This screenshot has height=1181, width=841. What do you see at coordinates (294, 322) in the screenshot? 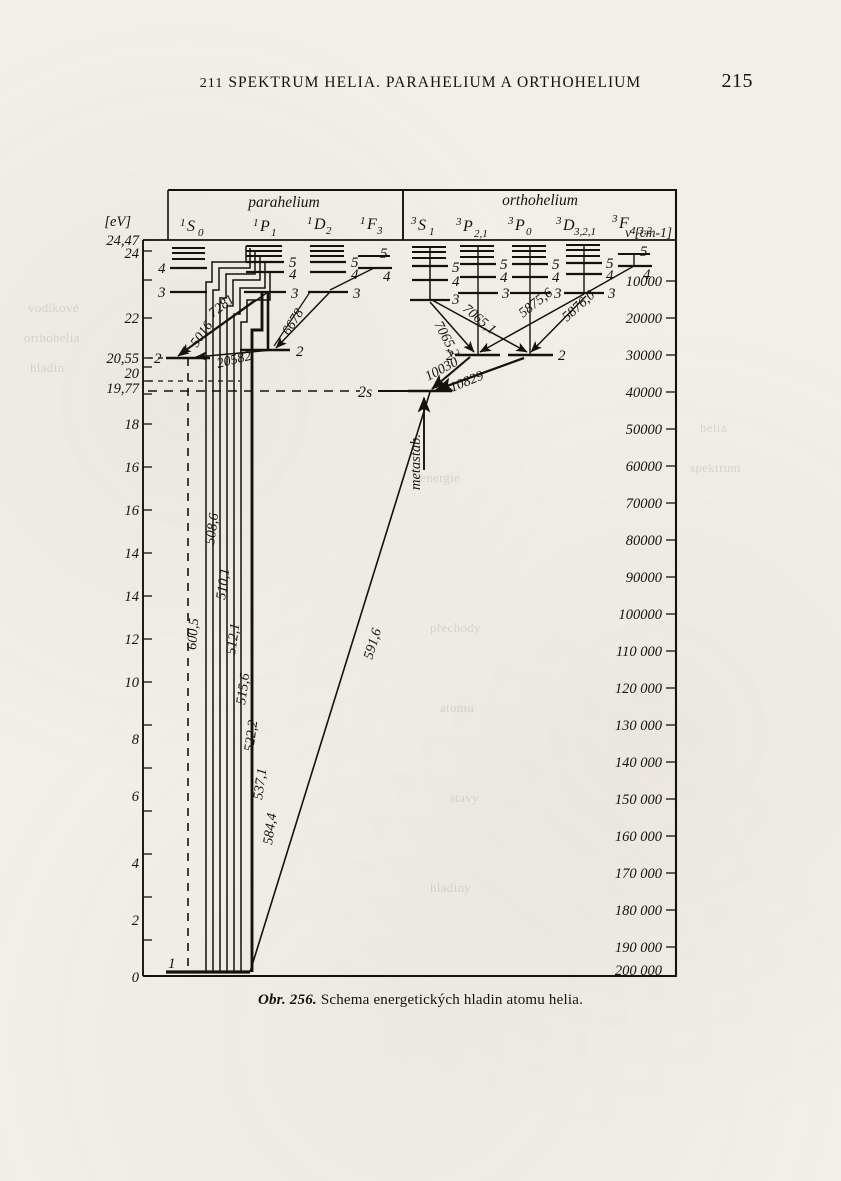
I see `transition-label-6678: 6678` at bounding box center [294, 322].